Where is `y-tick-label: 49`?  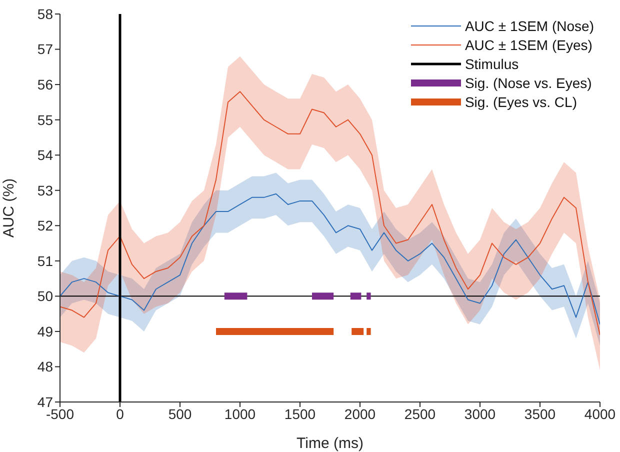 y-tick-label: 49 is located at coordinates (45, 331).